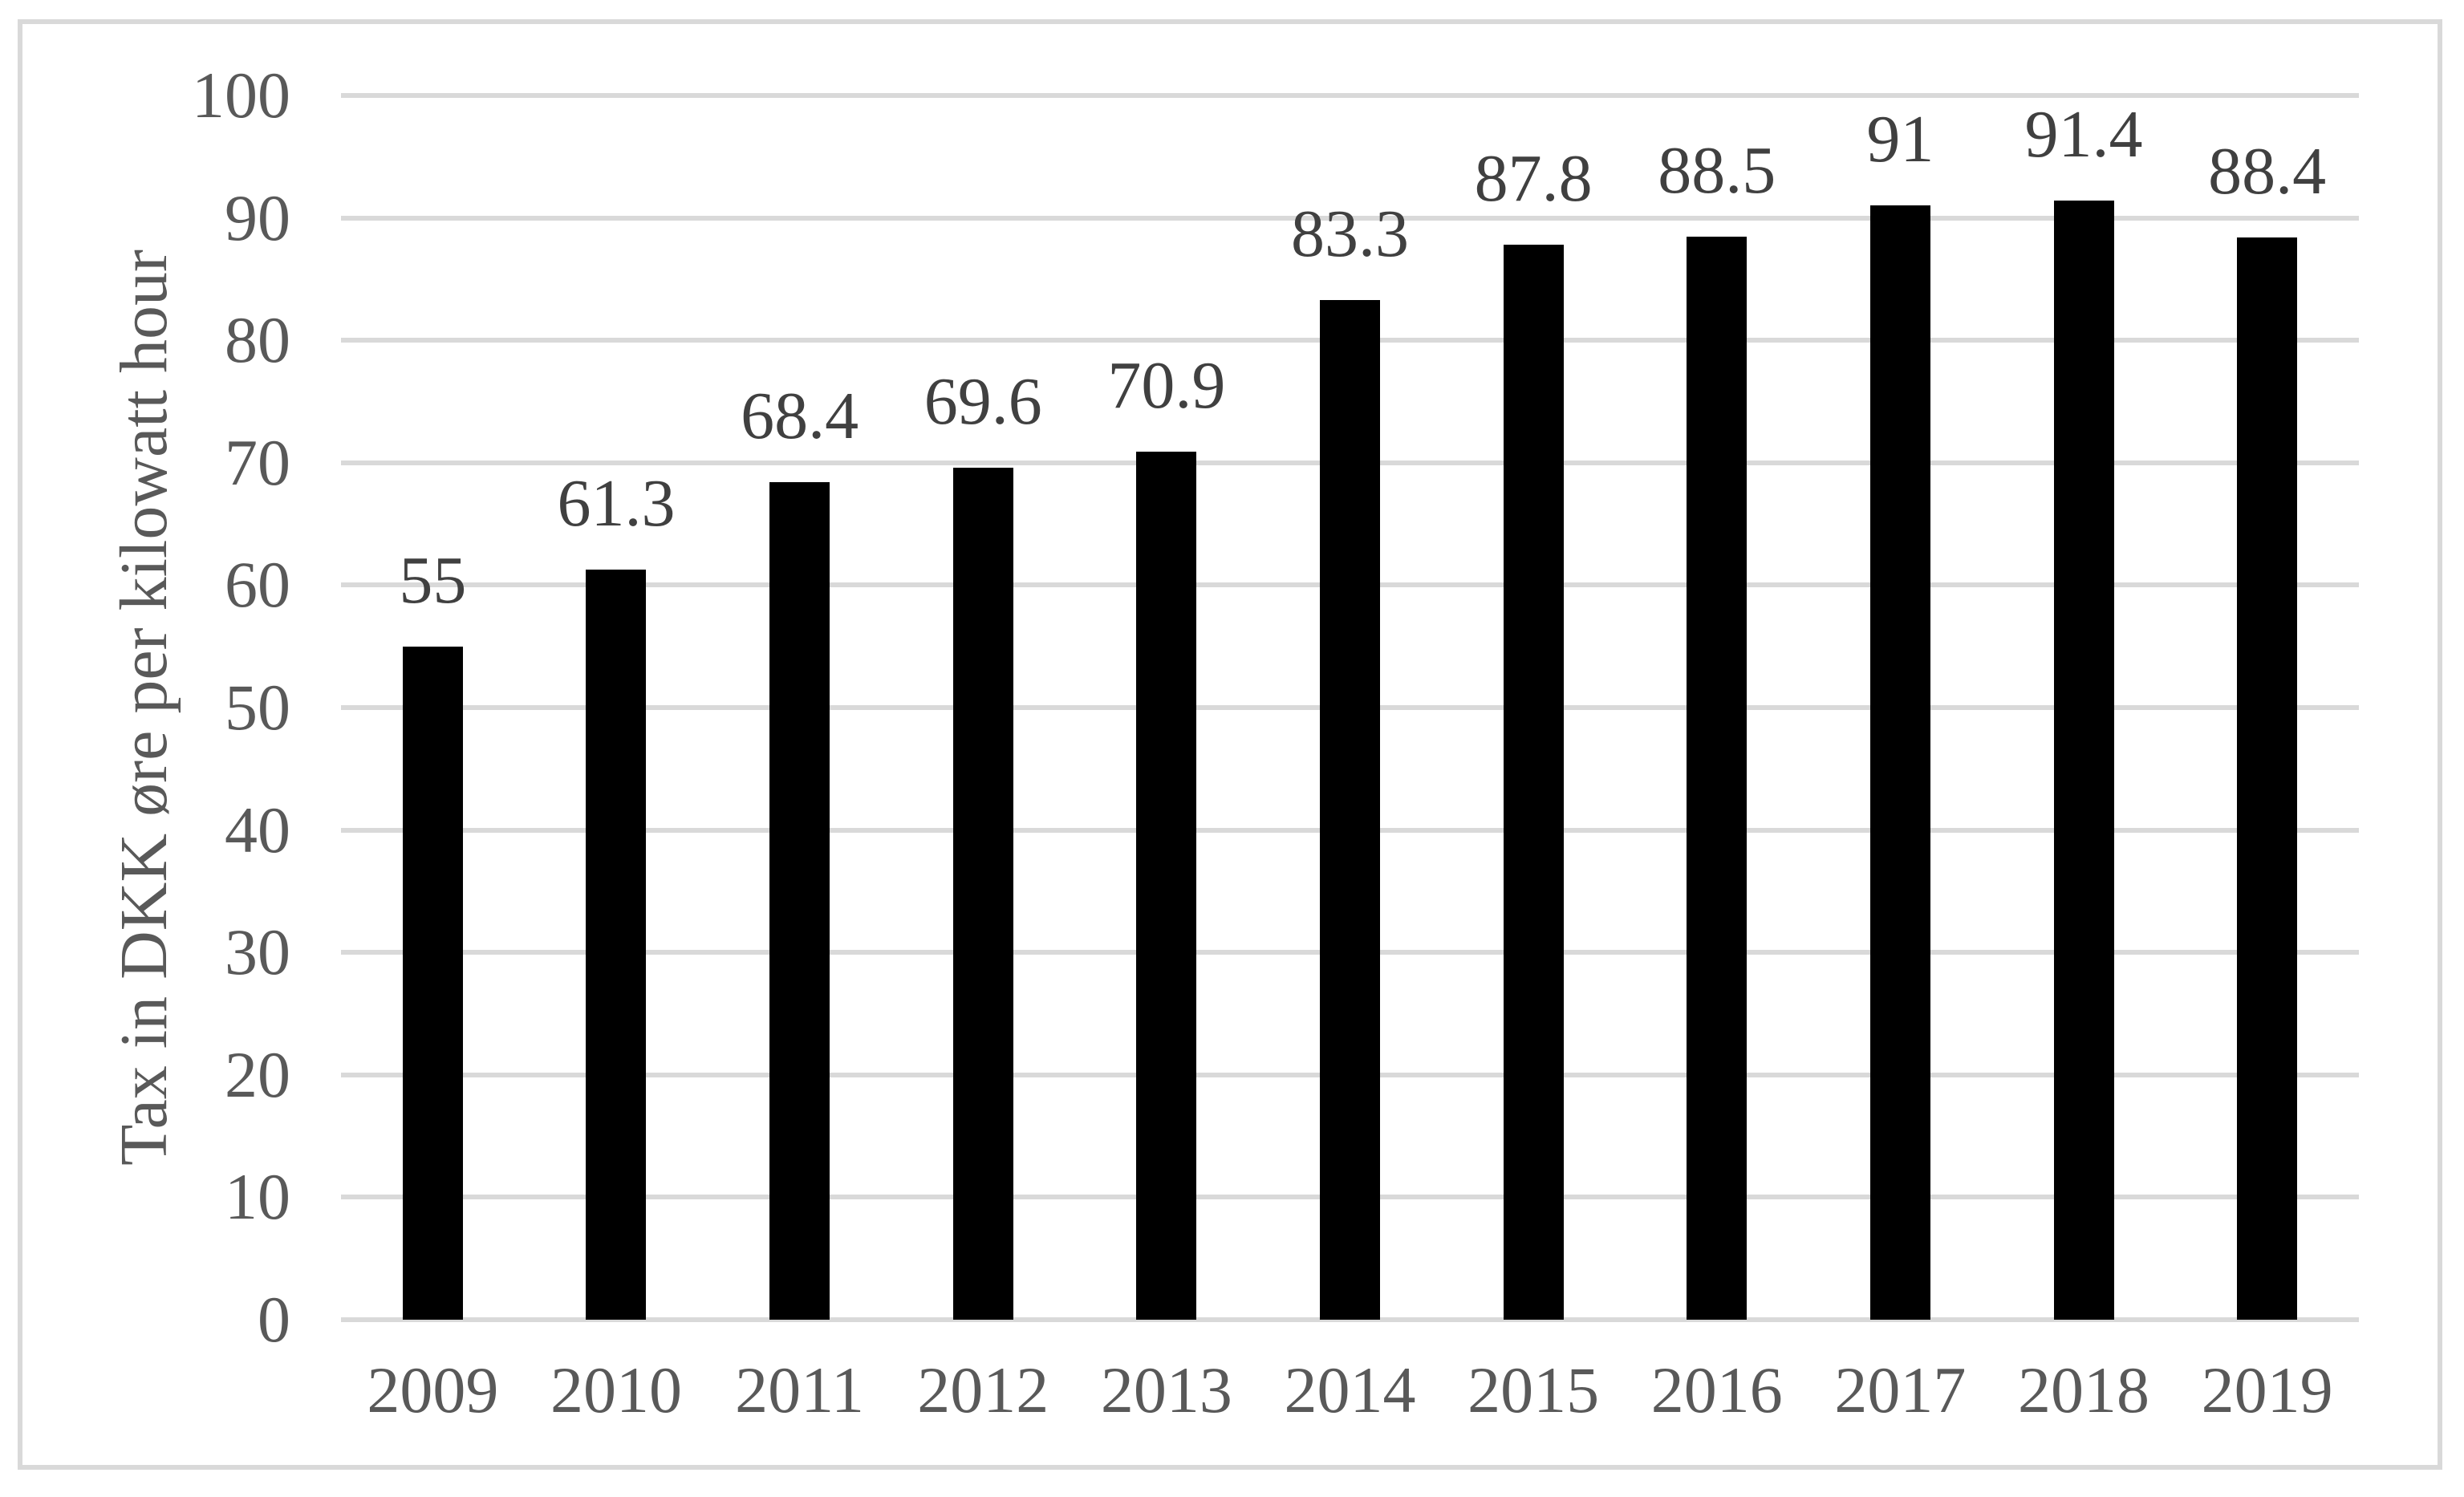  What do you see at coordinates (1350, 809) in the screenshot?
I see `bar-2014` at bounding box center [1350, 809].